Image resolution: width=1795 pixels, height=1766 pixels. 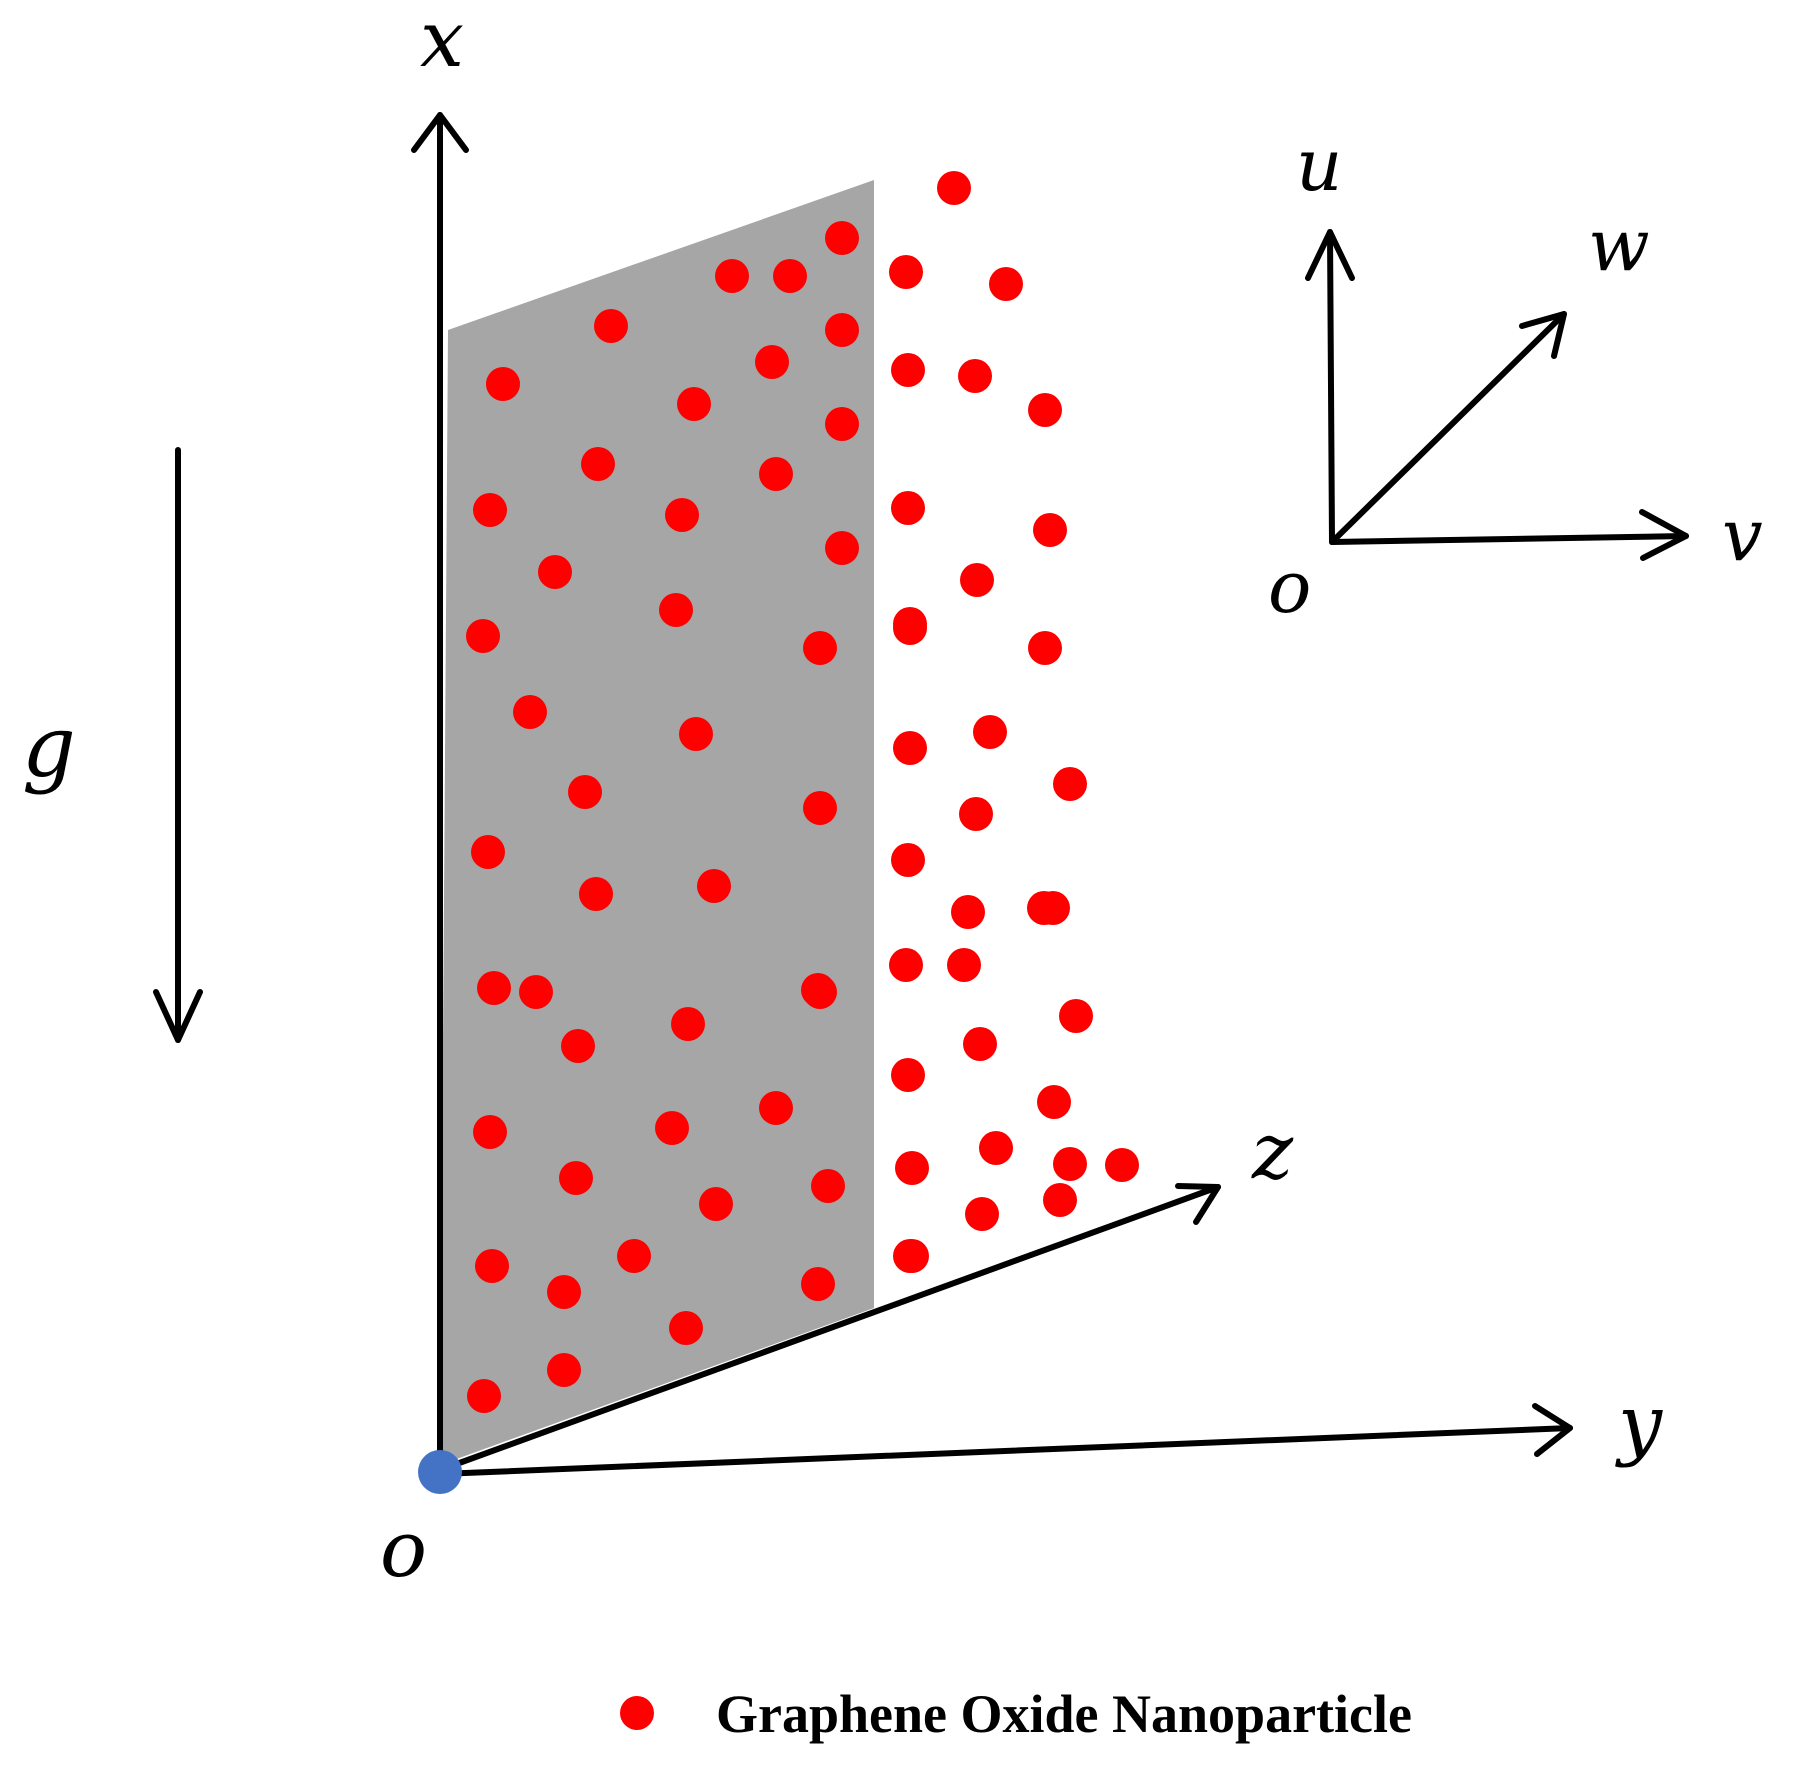 I want to click on legend-particle-marker, so click(x=637, y=1713).